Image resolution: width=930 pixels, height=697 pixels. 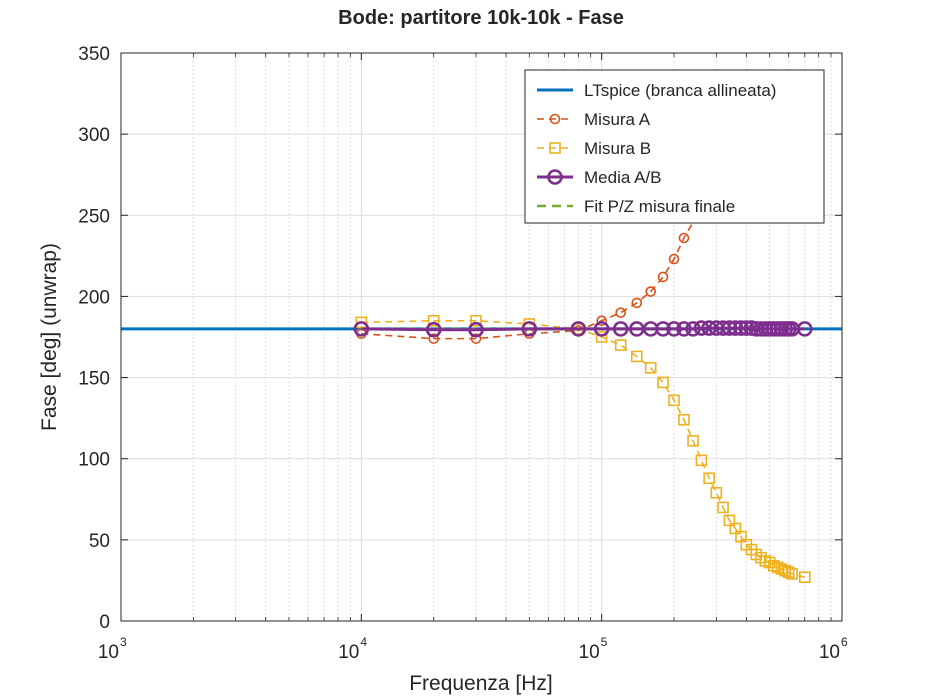 I want to click on y-tick-label: 250, so click(x=94, y=216).